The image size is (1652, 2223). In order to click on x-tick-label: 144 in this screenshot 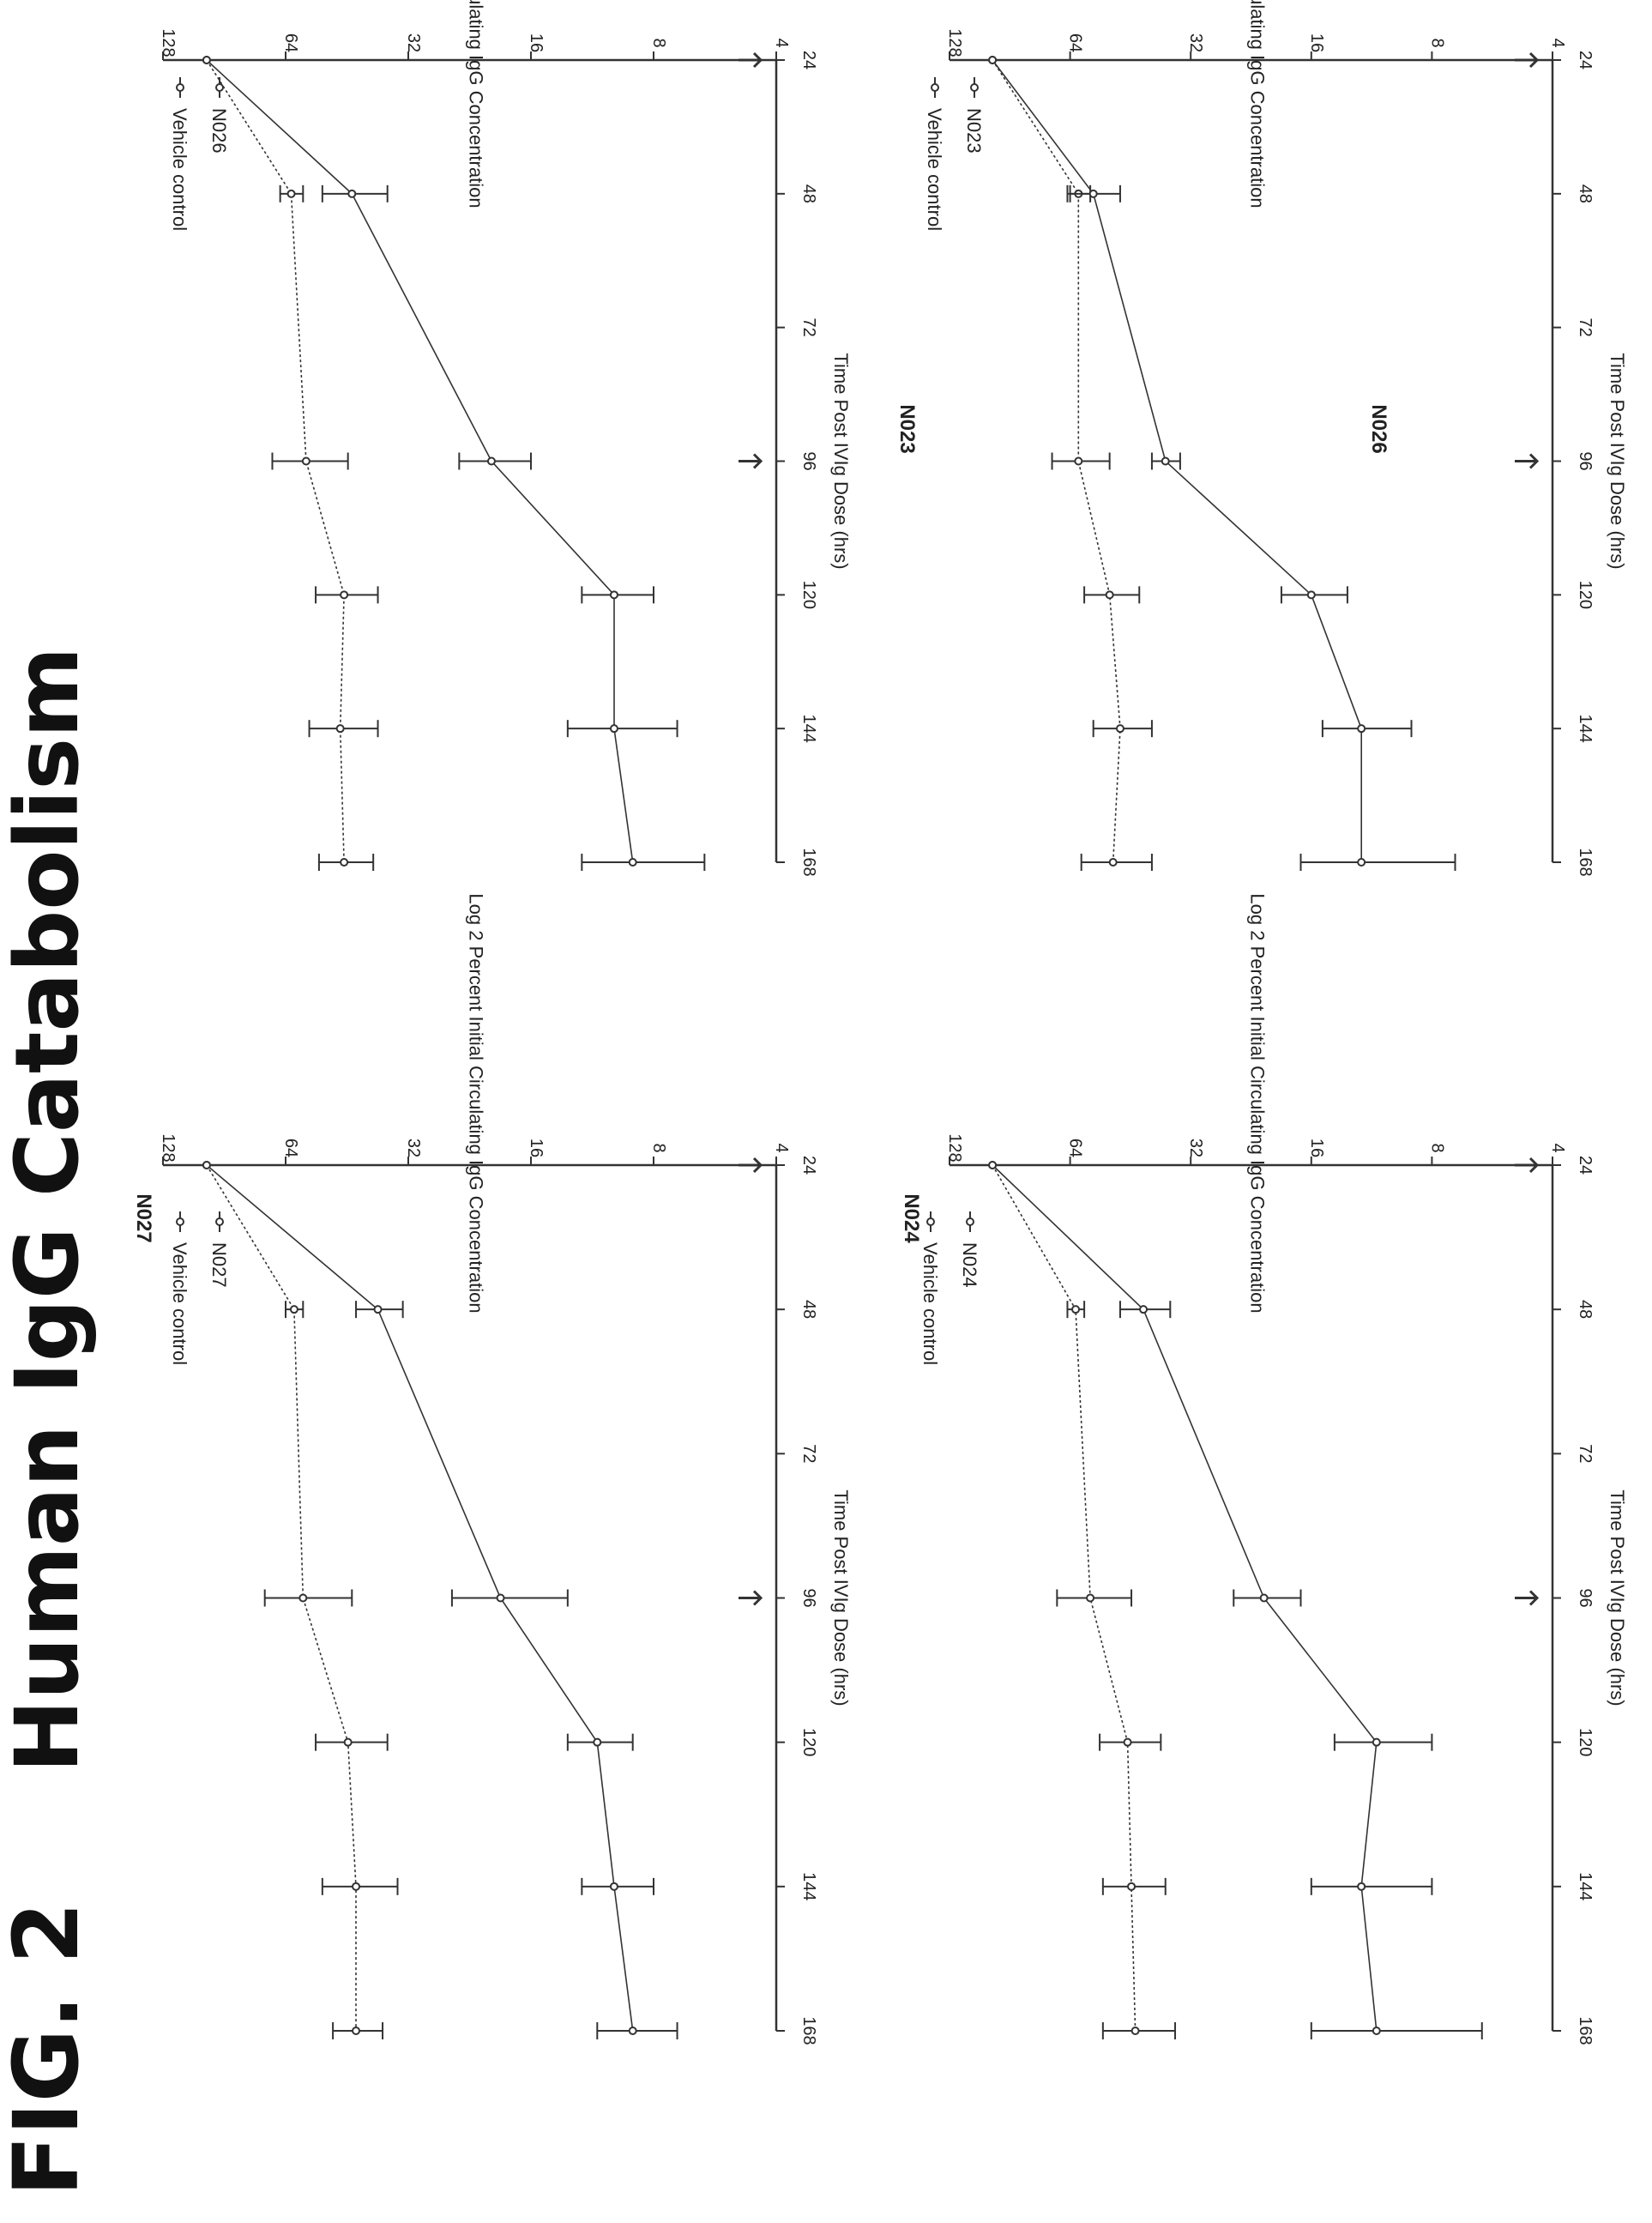, I will do `click(1585, 728)`.